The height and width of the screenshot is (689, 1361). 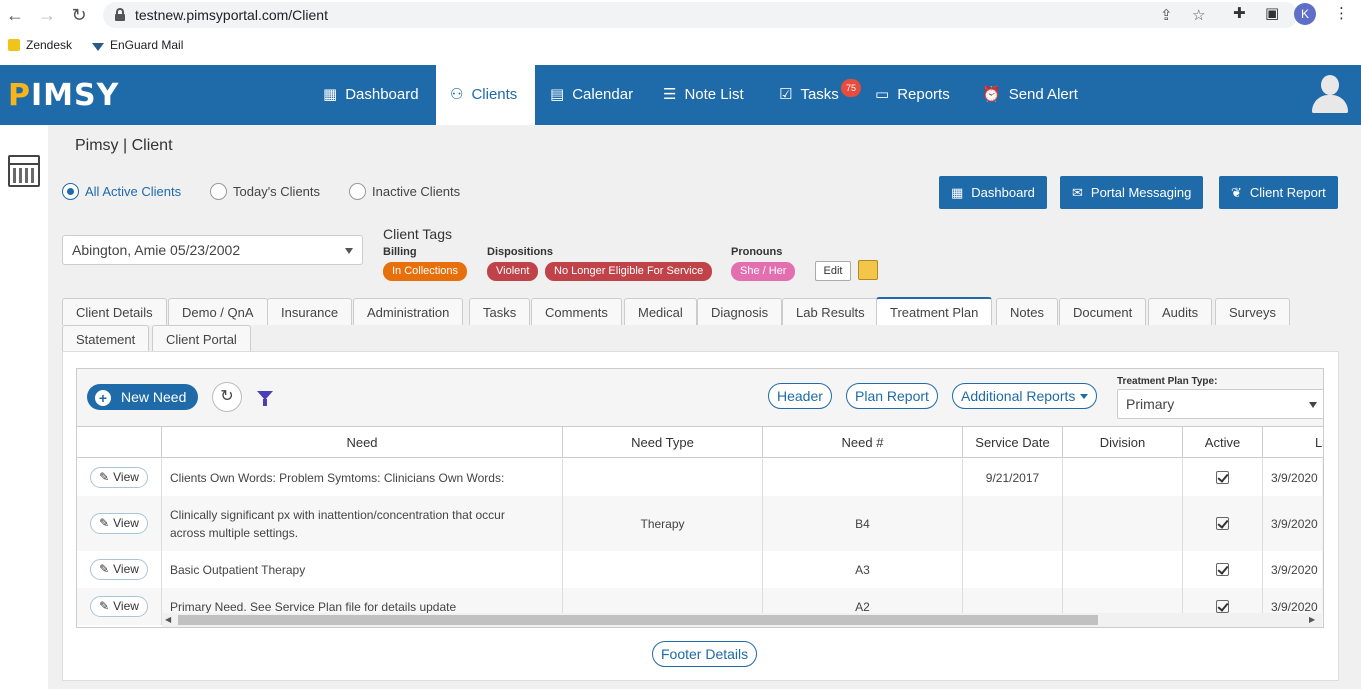 What do you see at coordinates (1123, 523) in the screenshot?
I see `cell-division` at bounding box center [1123, 523].